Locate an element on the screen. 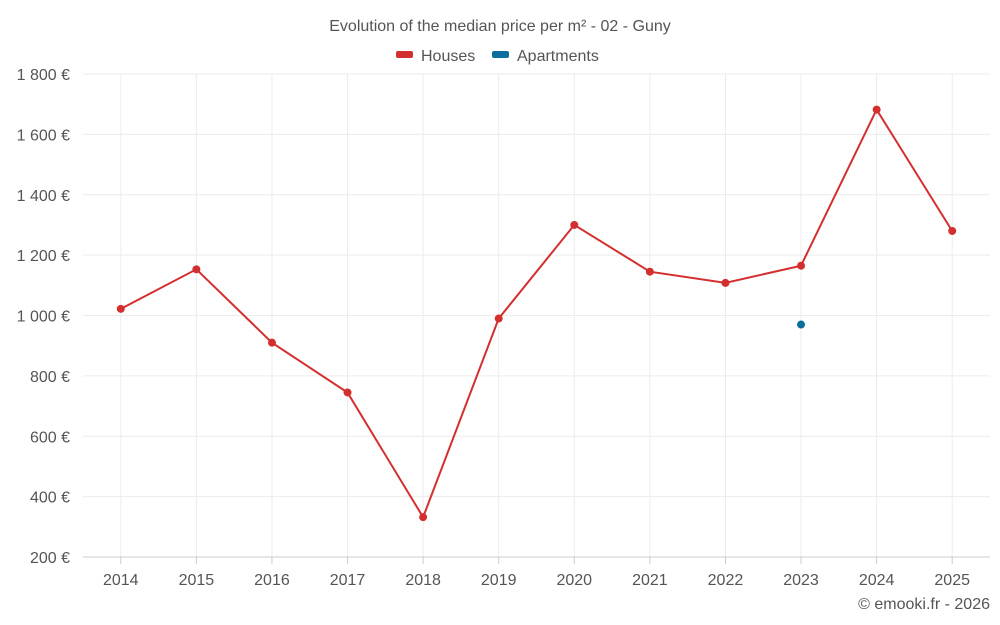  x-tick-label: 2016 is located at coordinates (272, 580).